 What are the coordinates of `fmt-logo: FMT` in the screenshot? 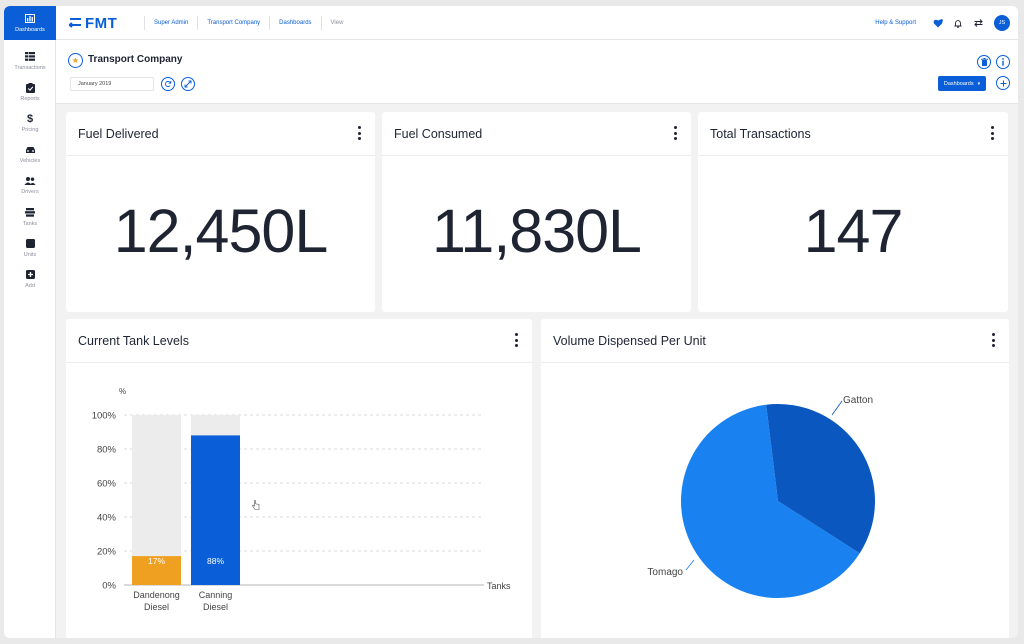 It's located at (93, 23).